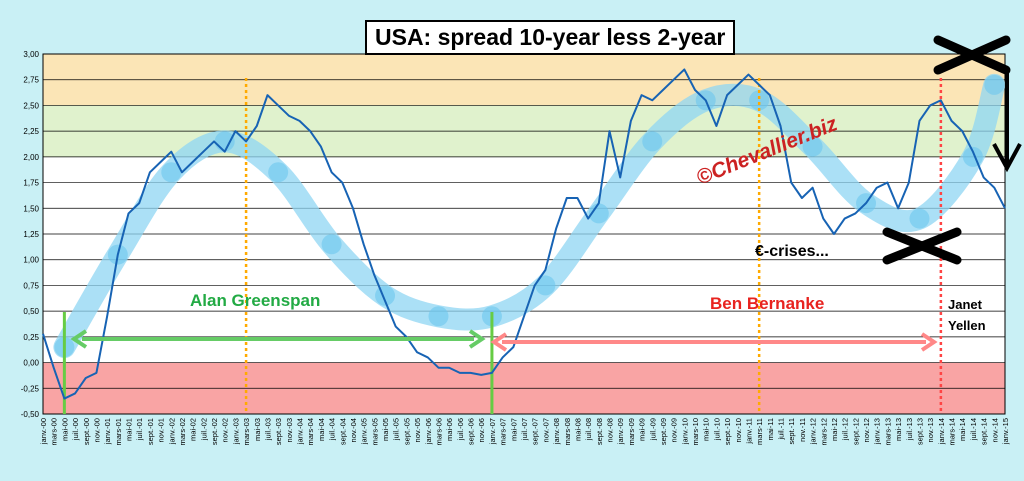  I want to click on y-tick-label: 1,50, so click(31, 208).